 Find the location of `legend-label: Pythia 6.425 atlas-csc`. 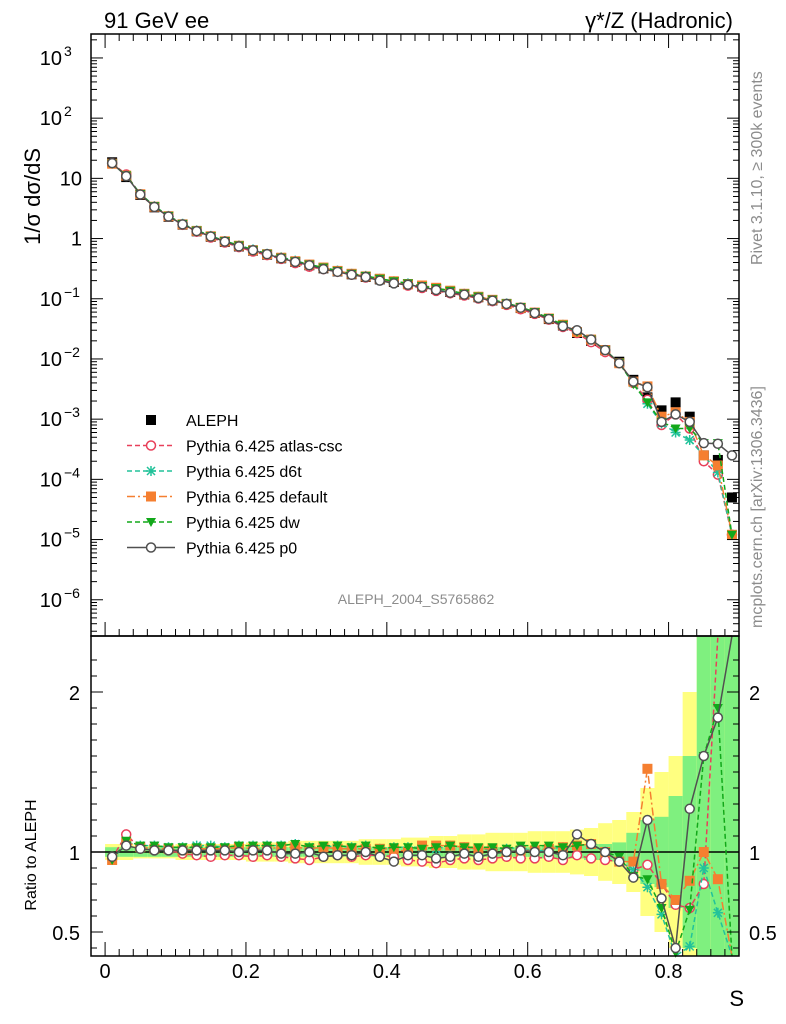

legend-label: Pythia 6.425 atlas-csc is located at coordinates (264, 447).